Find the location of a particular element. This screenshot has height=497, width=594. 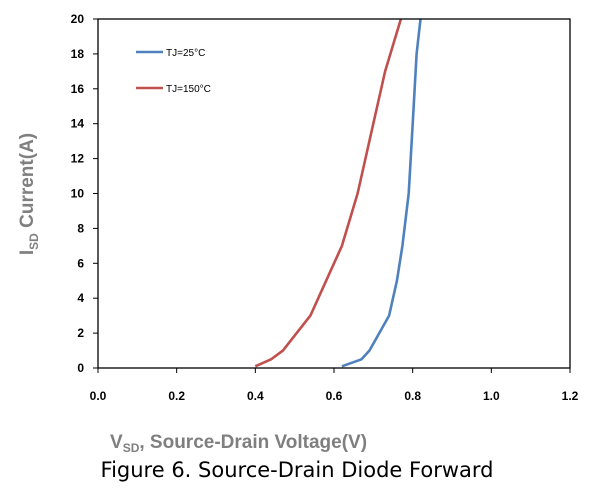

y-tick-label: 2 is located at coordinates (80, 333).